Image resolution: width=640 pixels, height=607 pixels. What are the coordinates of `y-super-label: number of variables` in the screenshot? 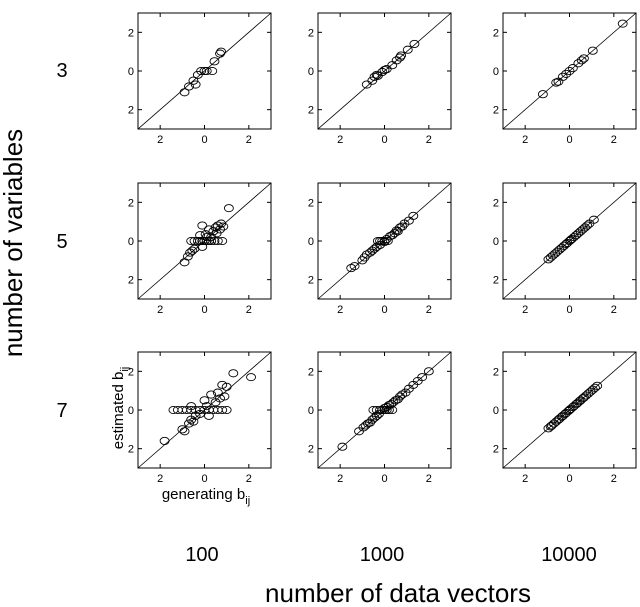 It's located at (14, 243).